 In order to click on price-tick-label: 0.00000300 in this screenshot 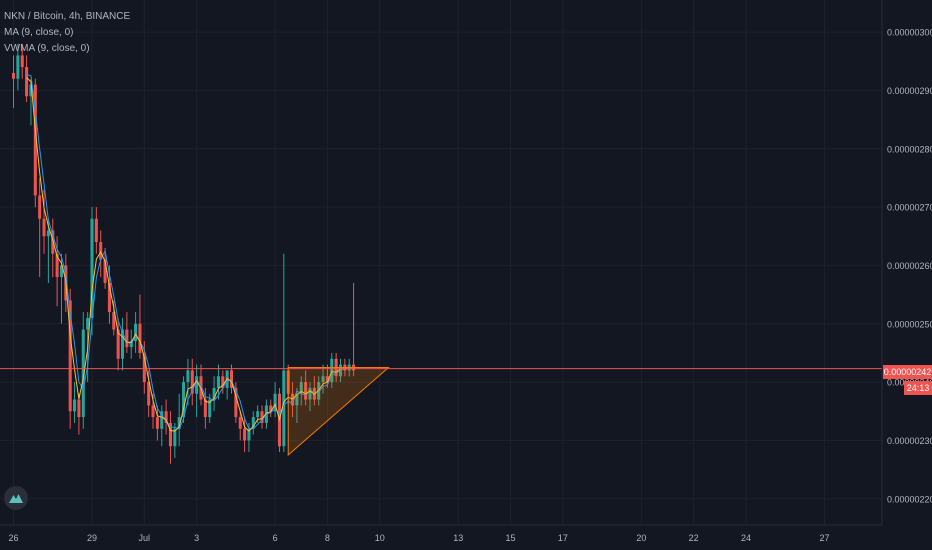, I will do `click(909, 33)`.